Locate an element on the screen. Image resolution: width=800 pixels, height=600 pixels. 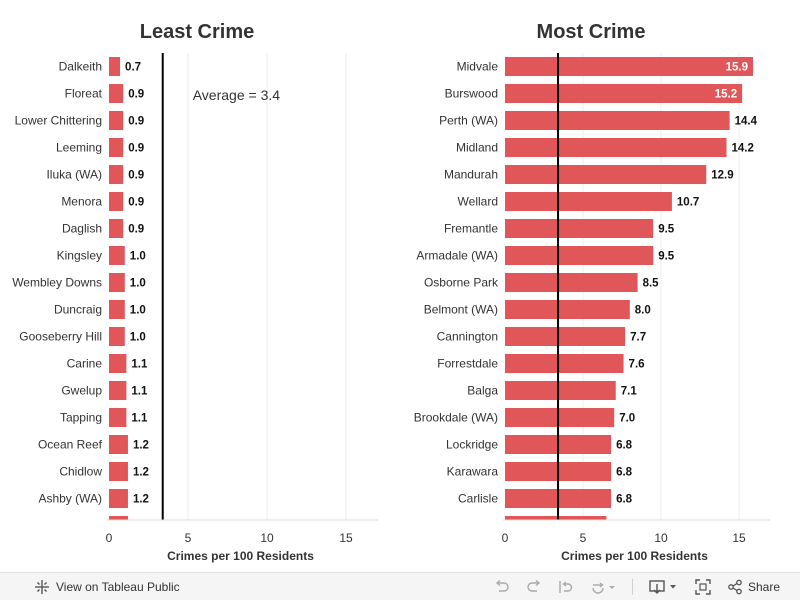
tableau-toolbar: View on Tableau Public Share is located at coordinates (400, 586).